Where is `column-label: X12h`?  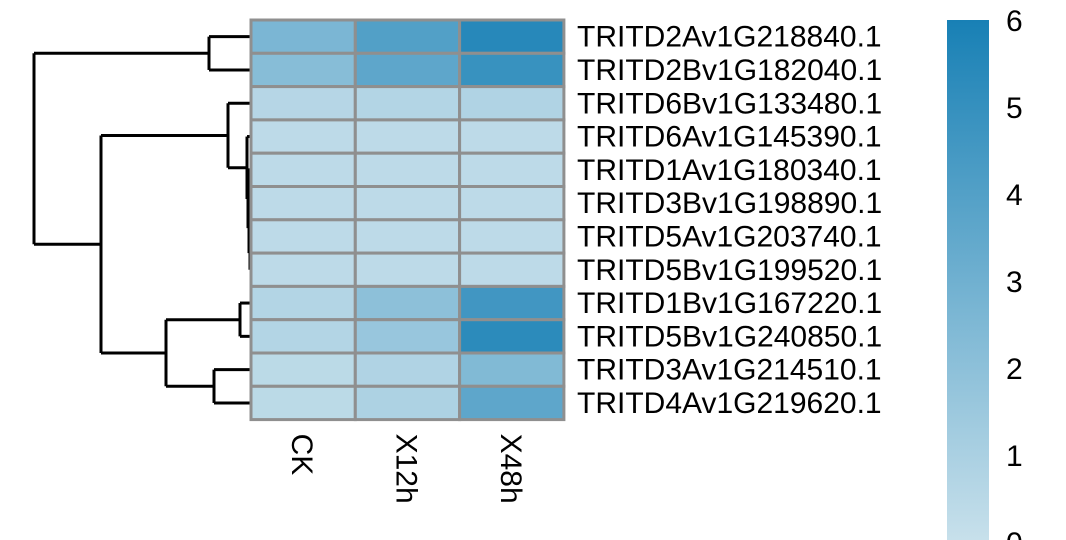
column-label: X12h is located at coordinates (405, 469).